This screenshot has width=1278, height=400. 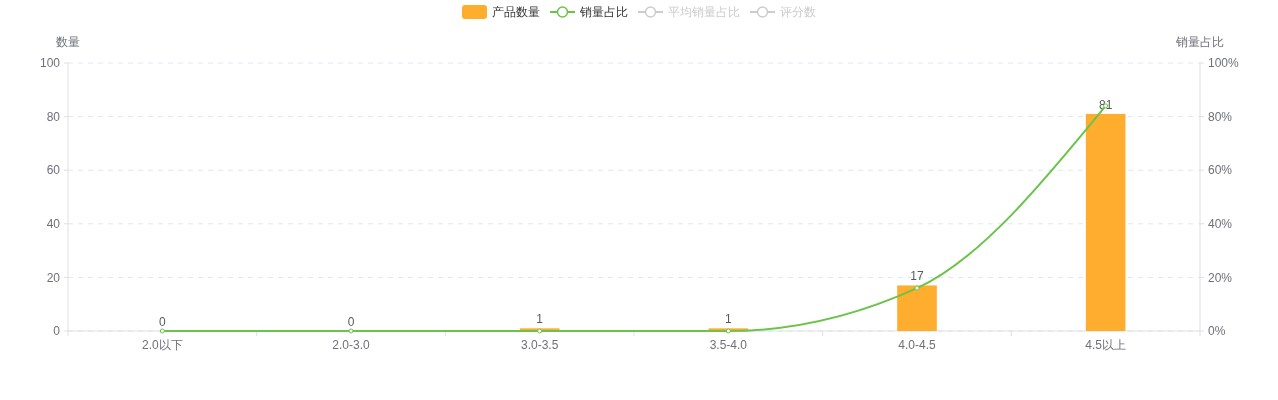 What do you see at coordinates (603, 12) in the screenshot?
I see `legend-label: 销量占比` at bounding box center [603, 12].